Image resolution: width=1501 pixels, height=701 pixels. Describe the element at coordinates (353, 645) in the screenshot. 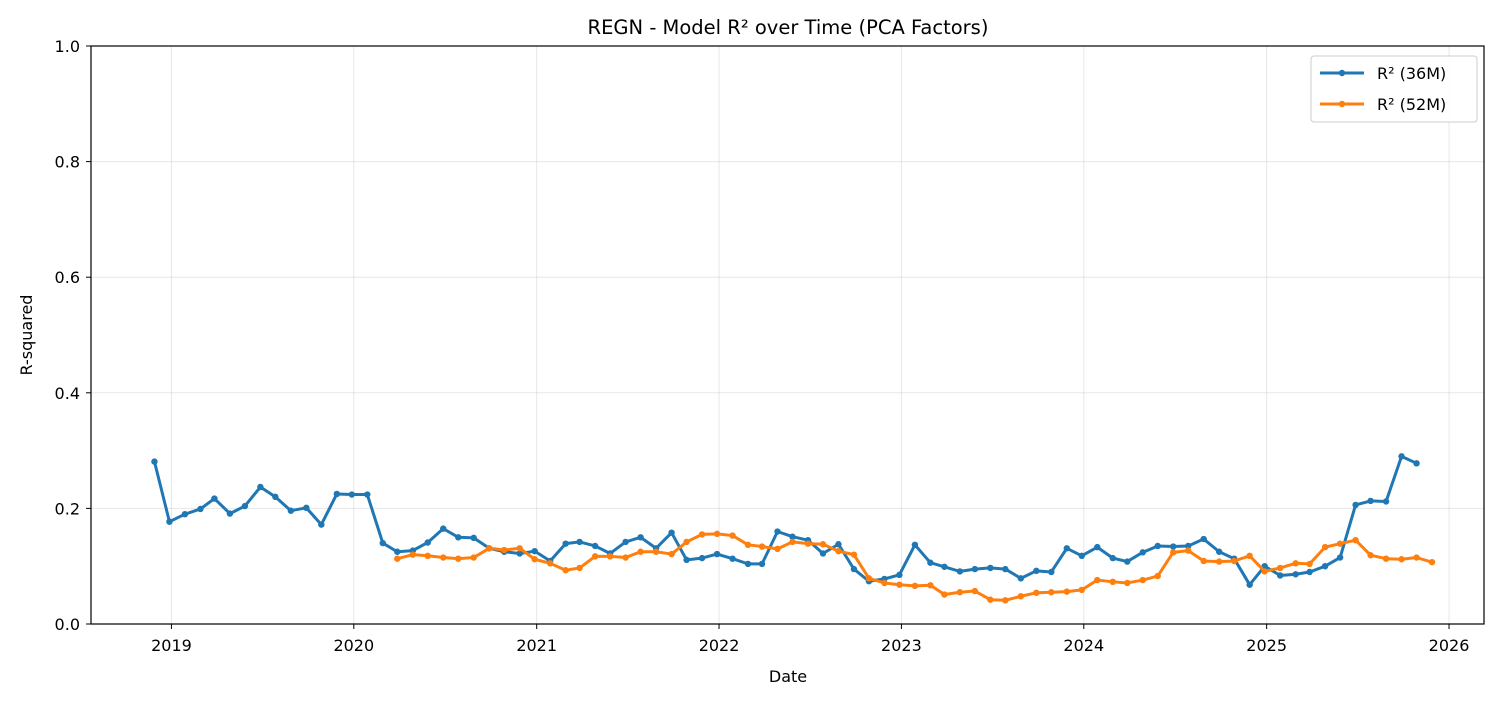

I see `x-tick-label: 2020` at that location.